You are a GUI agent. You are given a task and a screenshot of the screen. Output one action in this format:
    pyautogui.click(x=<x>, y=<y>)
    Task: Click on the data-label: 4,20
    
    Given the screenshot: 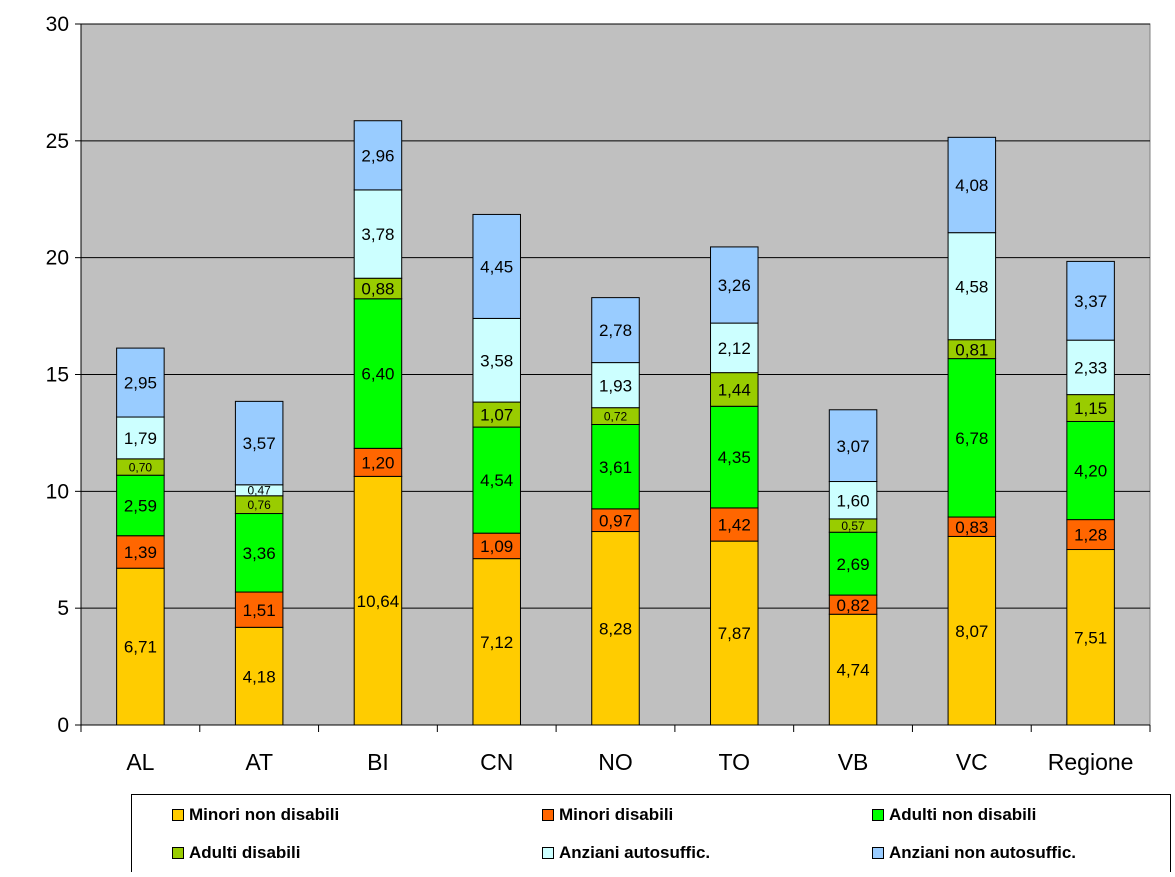 What is the action you would take?
    pyautogui.click(x=1090, y=471)
    